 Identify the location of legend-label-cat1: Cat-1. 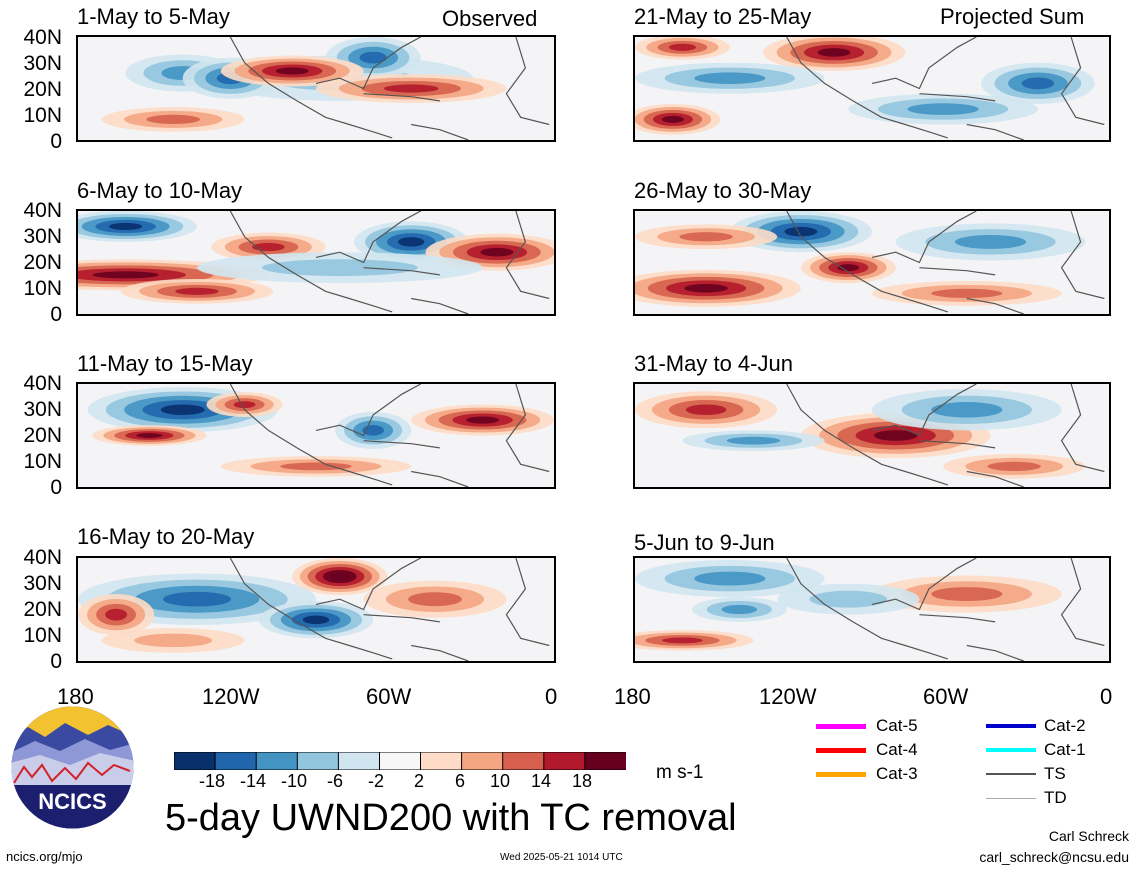
(1065, 749).